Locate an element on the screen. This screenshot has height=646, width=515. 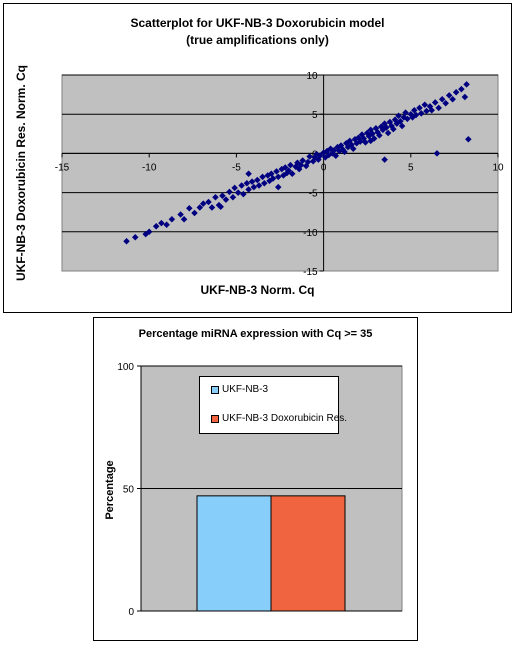
scatter-chart-subtitle: (true amplifications only) is located at coordinates (257, 40).